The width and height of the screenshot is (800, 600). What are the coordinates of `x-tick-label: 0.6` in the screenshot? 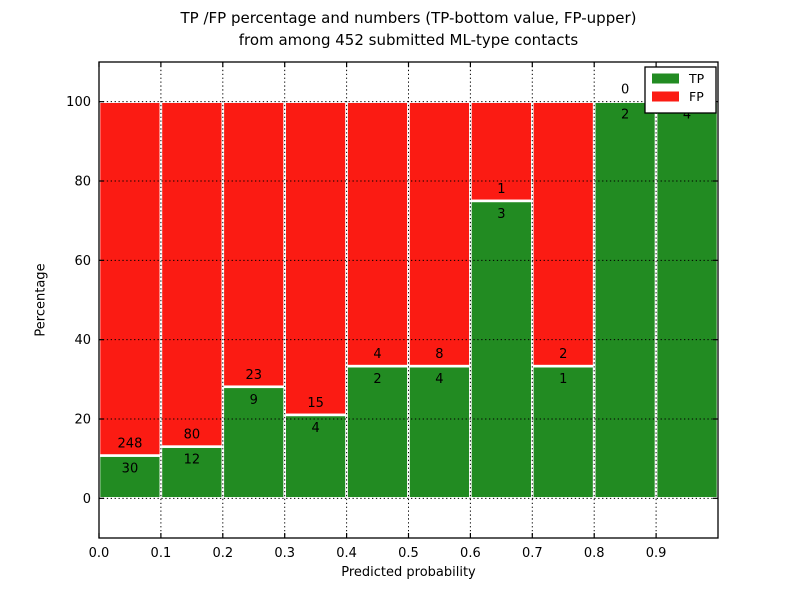 It's located at (470, 553).